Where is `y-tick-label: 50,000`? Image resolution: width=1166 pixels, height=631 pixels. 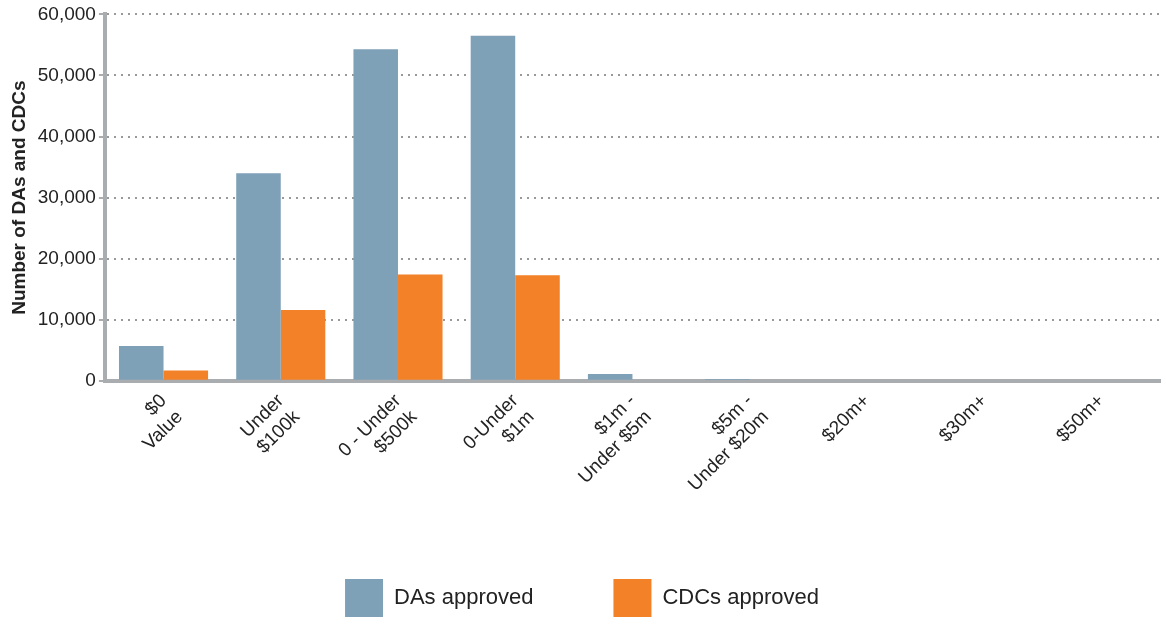
y-tick-label: 50,000 is located at coordinates (66, 74).